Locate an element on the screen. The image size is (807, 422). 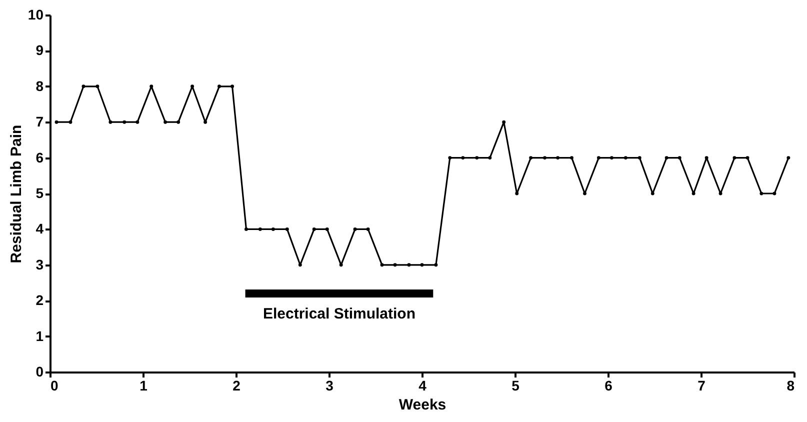
y-axis-title: Residual Limb Pain is located at coordinates (16, 194).